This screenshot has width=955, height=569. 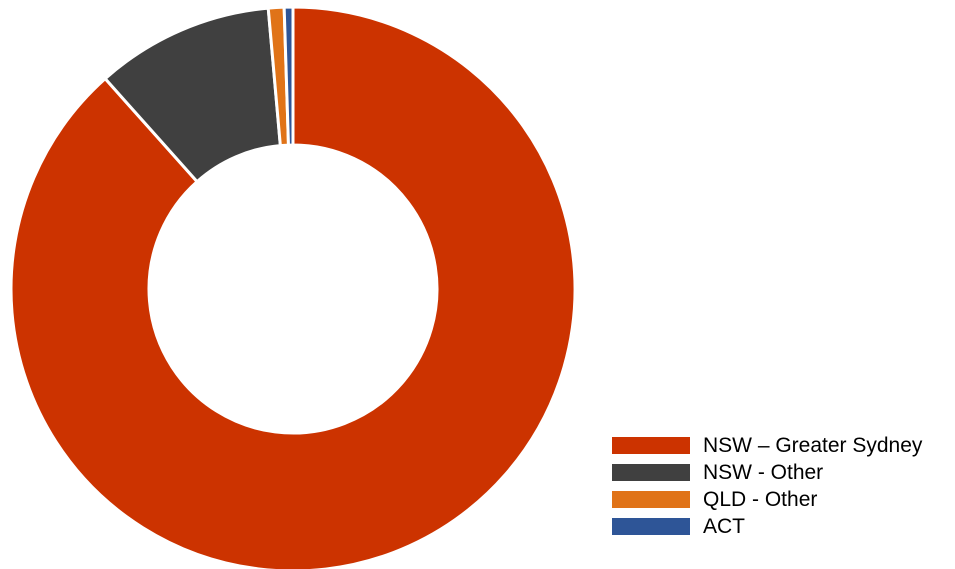 What do you see at coordinates (760, 499) in the screenshot?
I see `legend-label-qld-other: QLD - Other` at bounding box center [760, 499].